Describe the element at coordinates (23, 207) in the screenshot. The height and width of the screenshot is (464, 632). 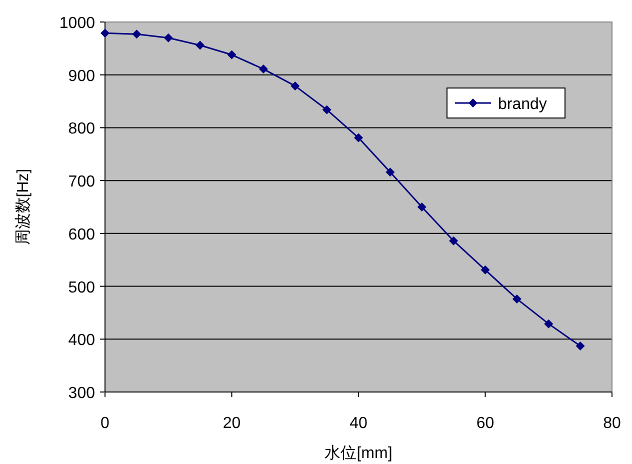
I see `y-axis-title: 周波数[Hz]` at that location.